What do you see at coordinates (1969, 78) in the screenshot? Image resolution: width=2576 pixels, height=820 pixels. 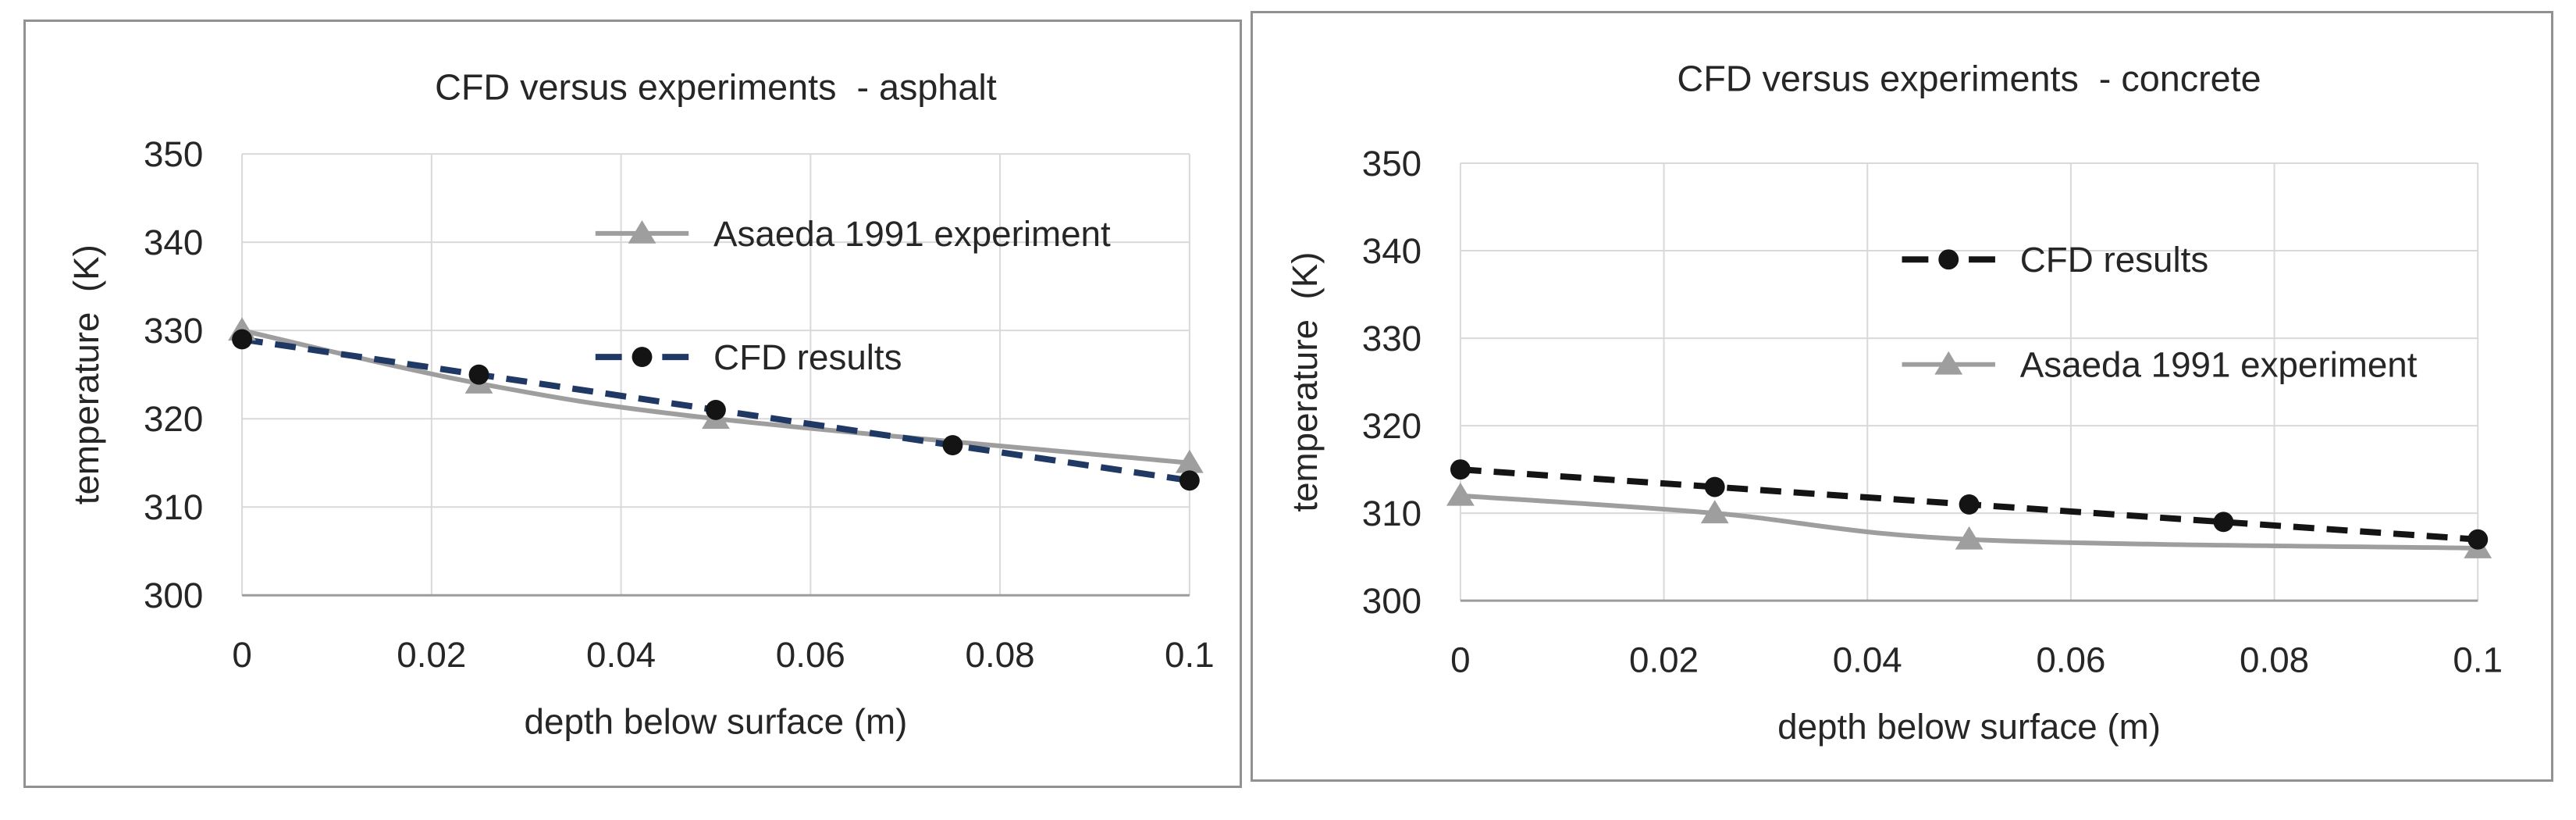 I see `chart-title: CFD versus experiments - concrete` at bounding box center [1969, 78].